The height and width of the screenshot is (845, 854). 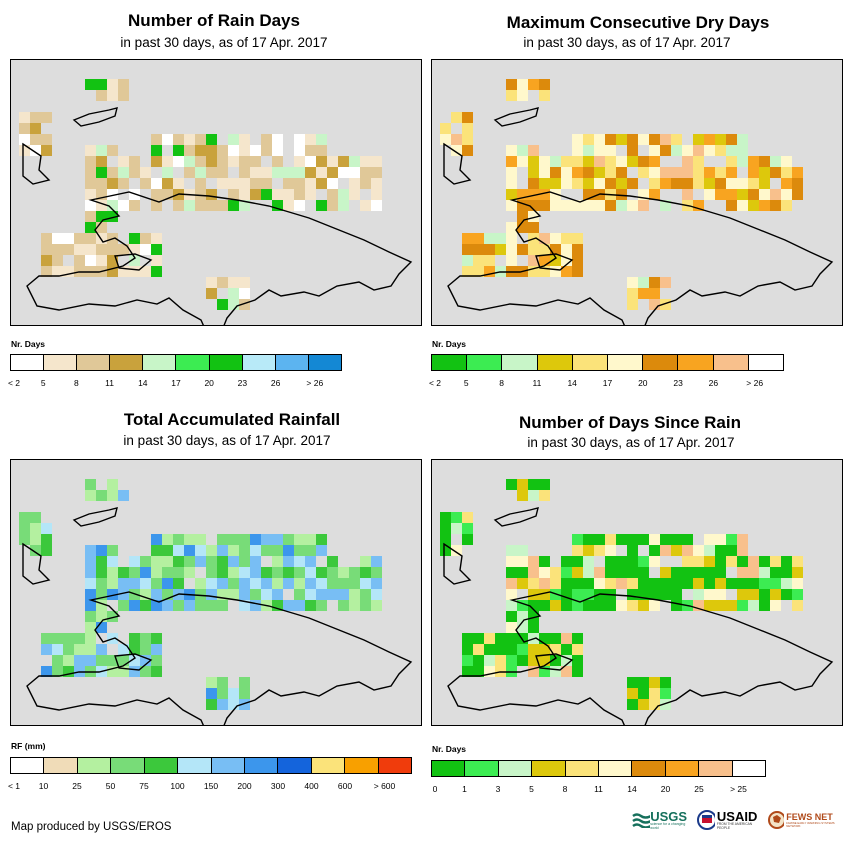 What do you see at coordinates (214, 20) in the screenshot?
I see `panel-title: Number of Rain Days` at bounding box center [214, 20].